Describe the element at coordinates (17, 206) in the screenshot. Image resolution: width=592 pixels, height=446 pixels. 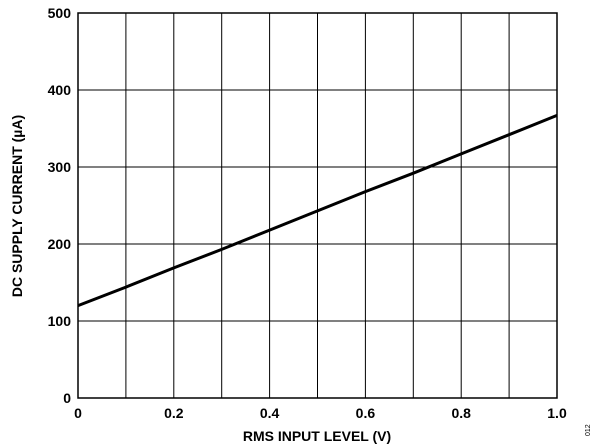
I see `y-axis-label: DC SUPPLY CURRENT (µA)` at that location.